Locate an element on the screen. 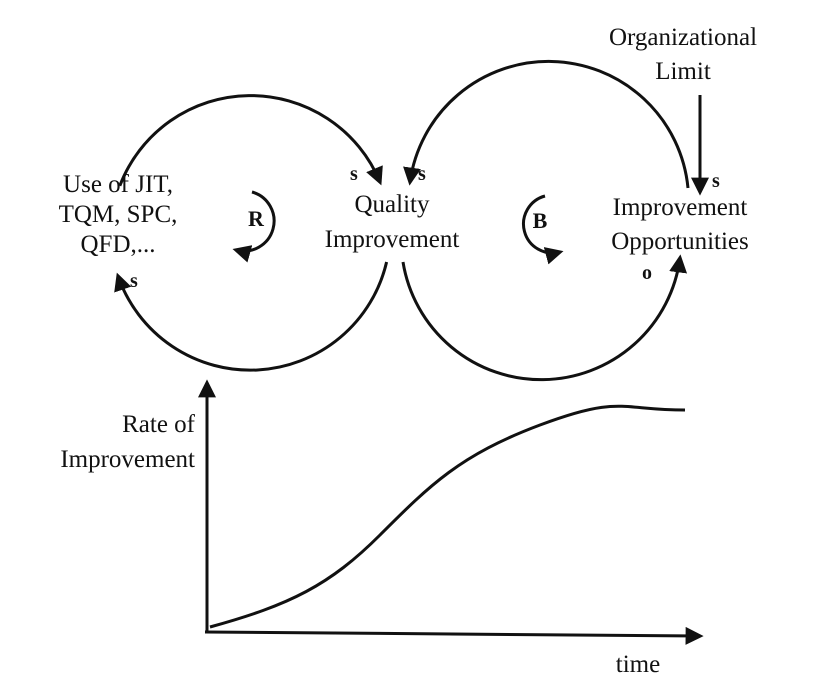 The height and width of the screenshot is (684, 817). x-axis is located at coordinates (454, 635).